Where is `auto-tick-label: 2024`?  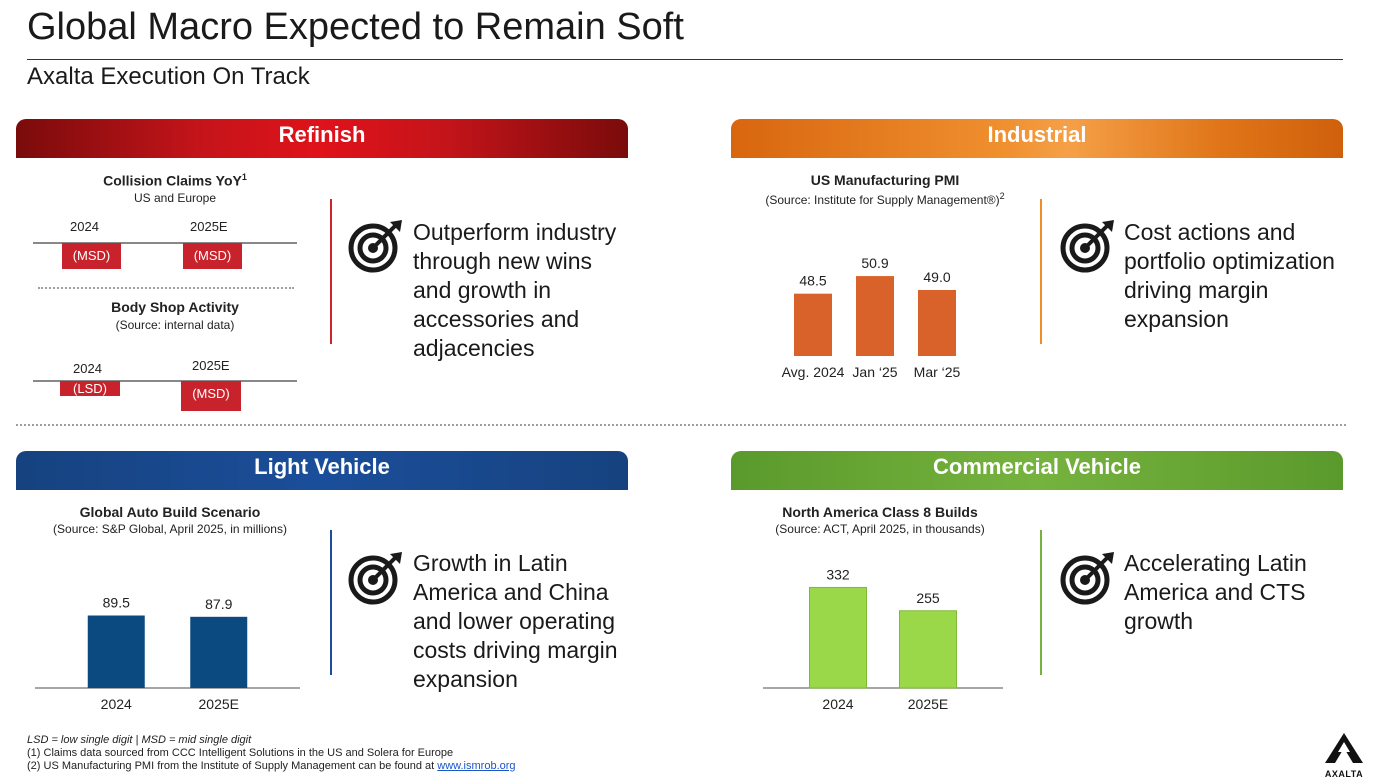
auto-tick-label: 2024 is located at coordinates (116, 704).